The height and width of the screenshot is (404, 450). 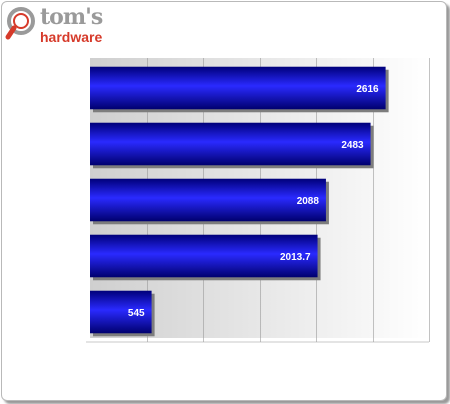 I want to click on bar-value-label: 2616, so click(x=367, y=89).